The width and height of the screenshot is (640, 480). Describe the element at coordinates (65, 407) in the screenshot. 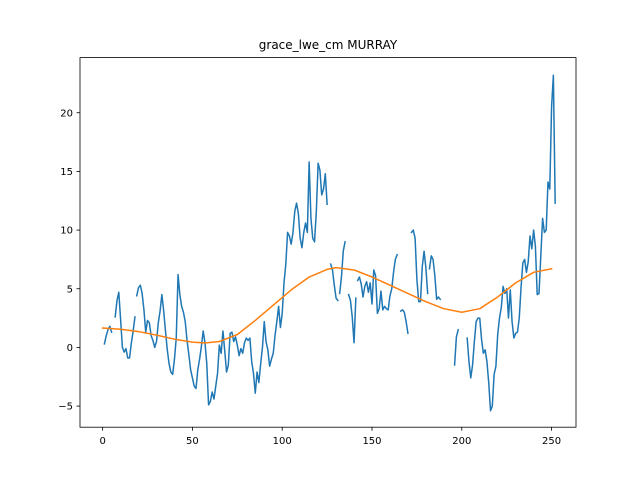

I see `y-tick-label: −5` at that location.